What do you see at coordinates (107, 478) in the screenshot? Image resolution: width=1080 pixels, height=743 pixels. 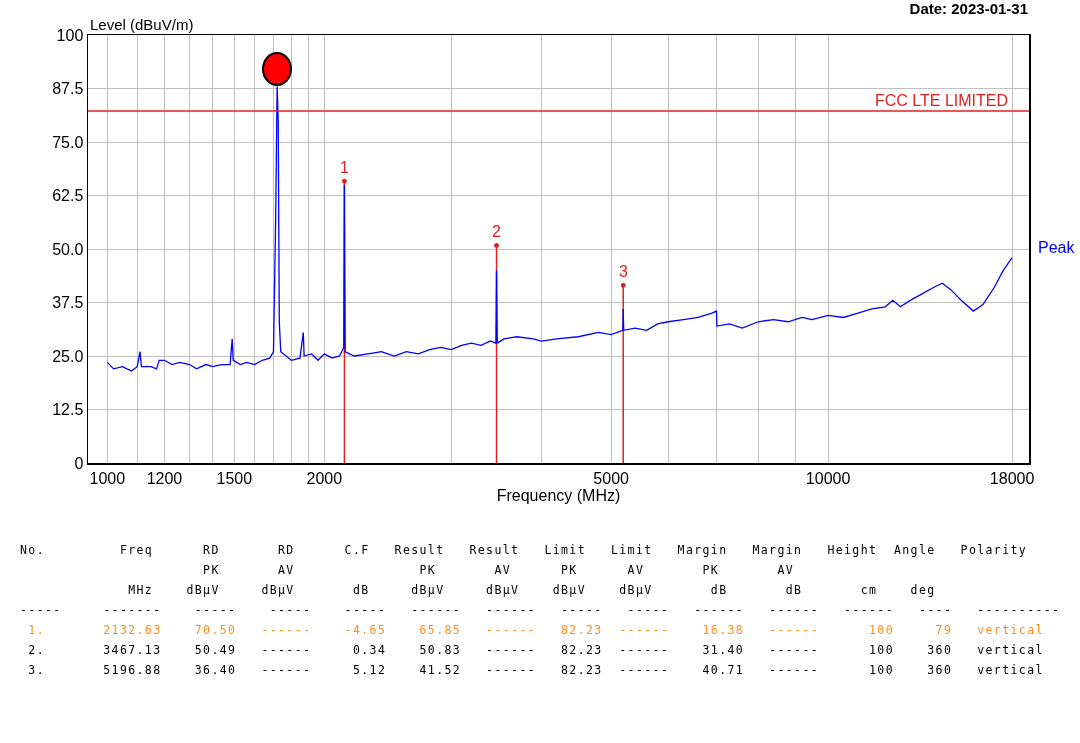 I see `x-tick-label: 1000` at bounding box center [107, 478].